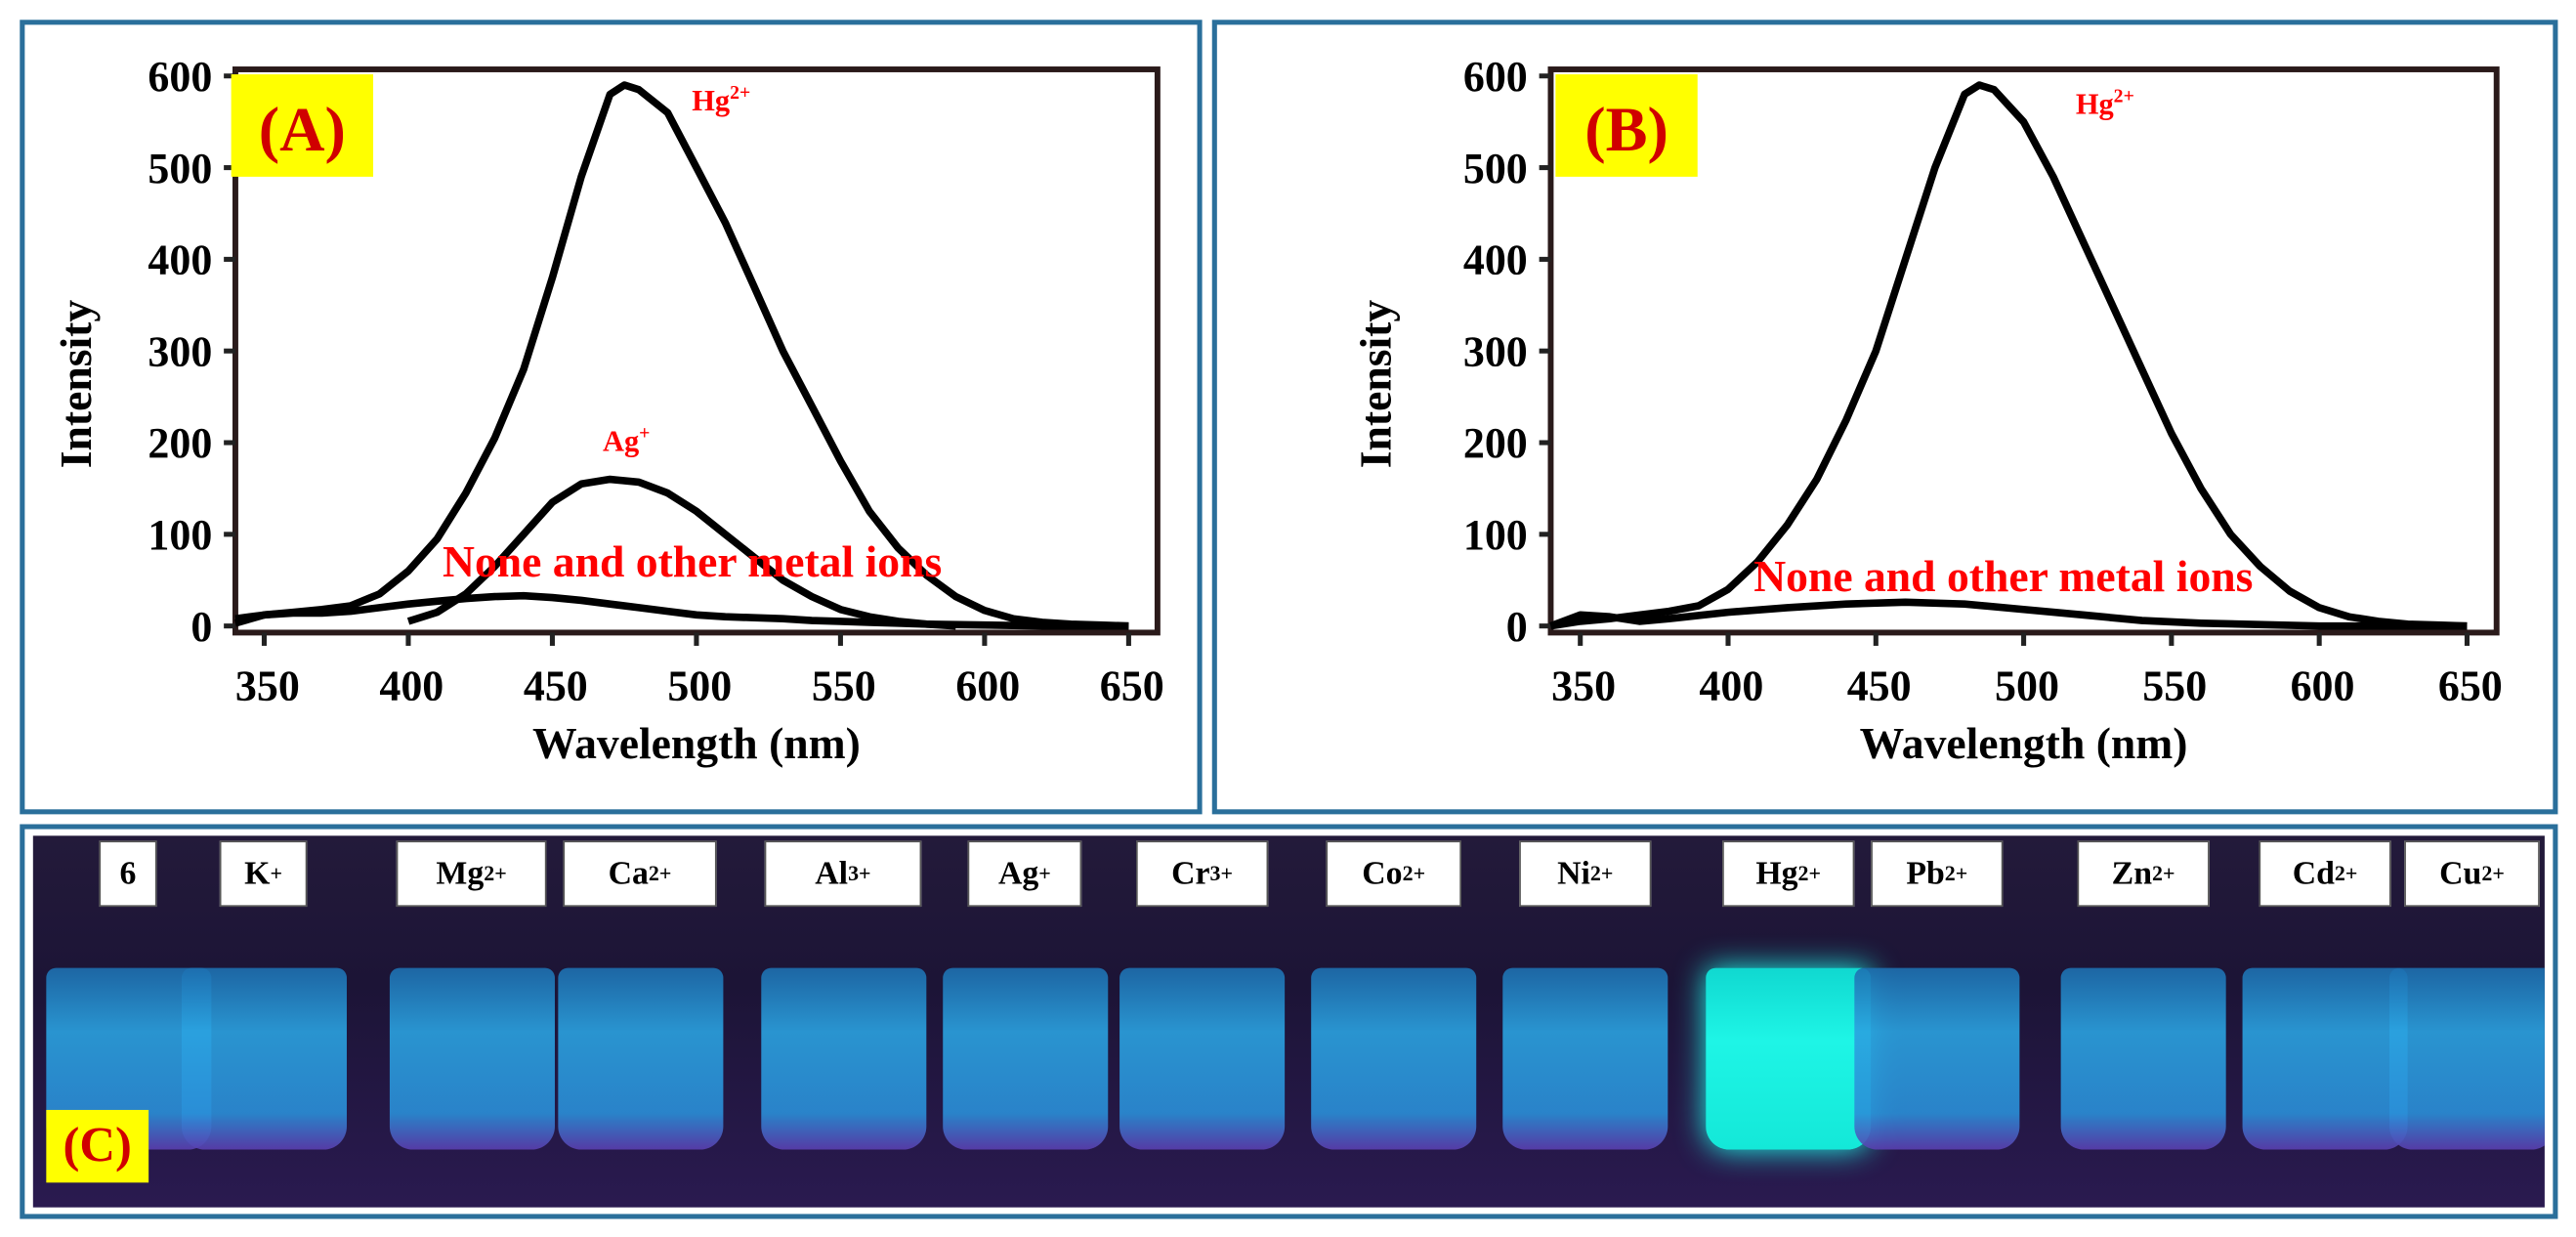 Image resolution: width=2576 pixels, height=1237 pixels. Describe the element at coordinates (180, 535) in the screenshot. I see `y-tick-label: 100` at that location.